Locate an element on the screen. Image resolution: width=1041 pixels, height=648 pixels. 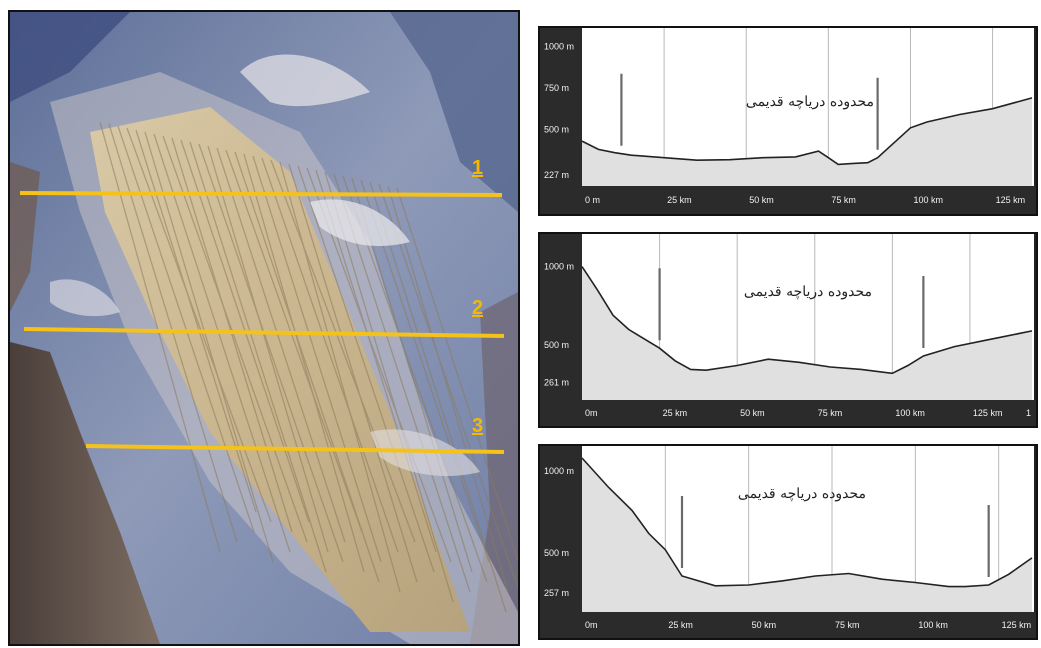
transect-label-2: 2 is located at coordinates (477, 308).